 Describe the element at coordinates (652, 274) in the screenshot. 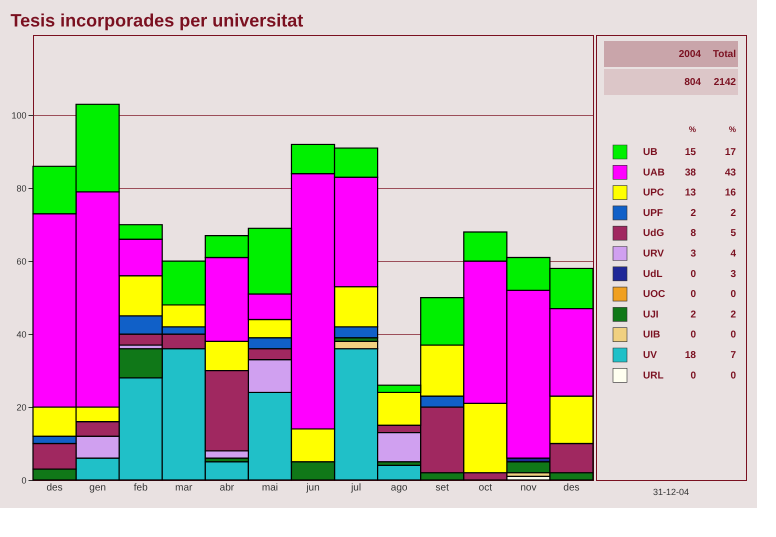

I see `legend-label: UdL` at that location.